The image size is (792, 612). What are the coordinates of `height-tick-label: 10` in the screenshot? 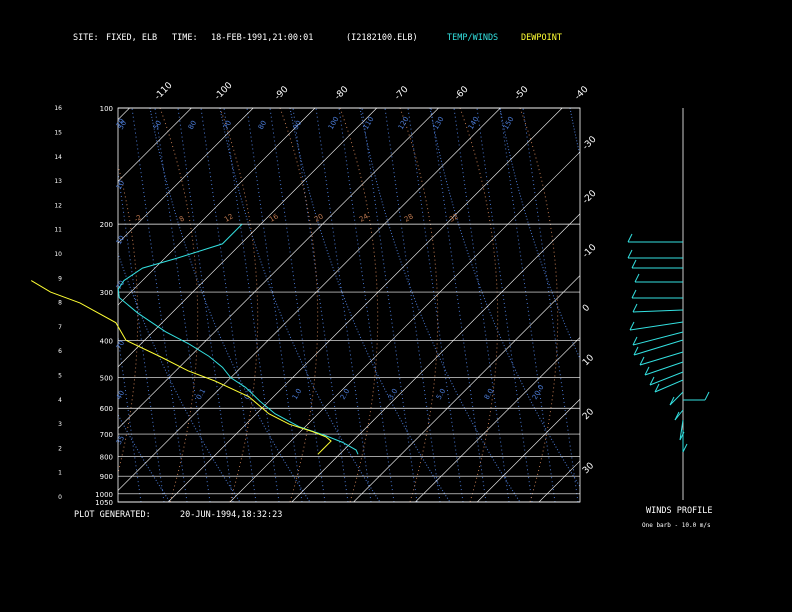 It's located at (58, 254).